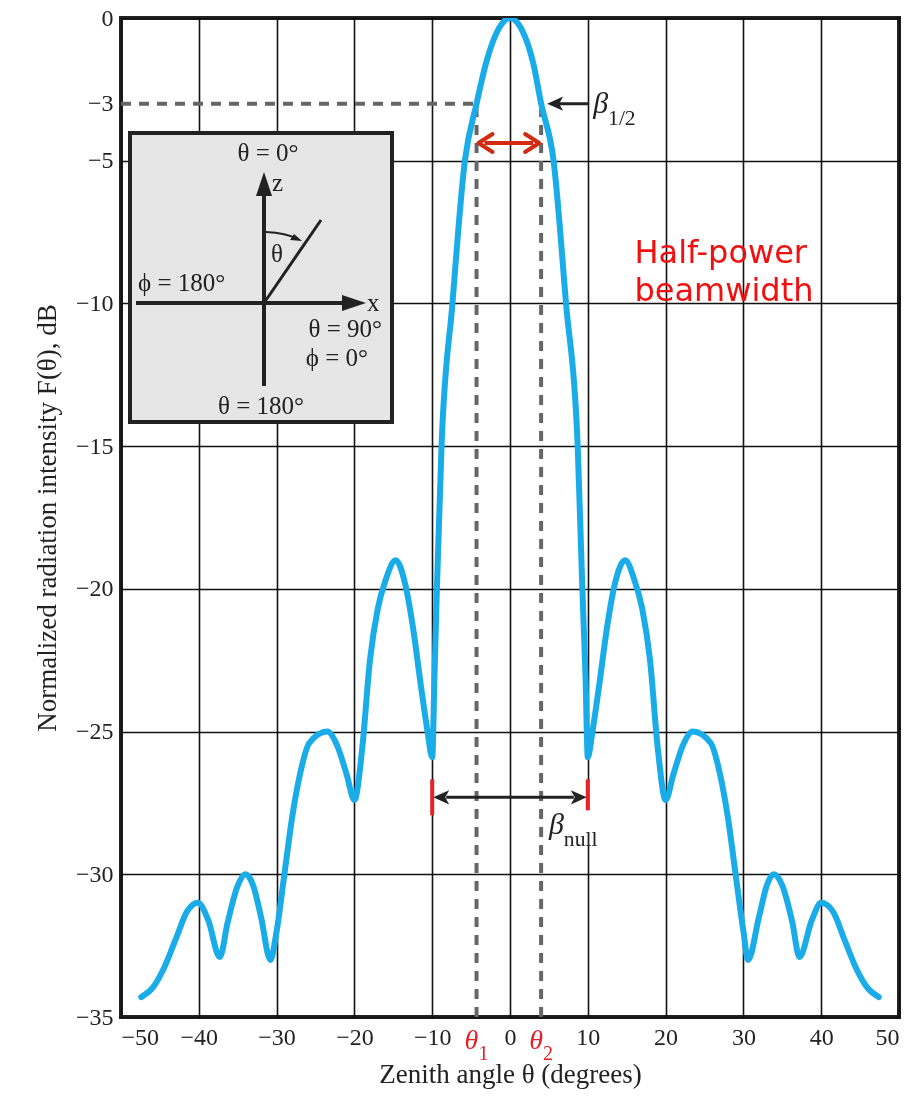 This screenshot has height=1110, width=924. I want to click on annotation: θ = 0°, so click(268, 152).